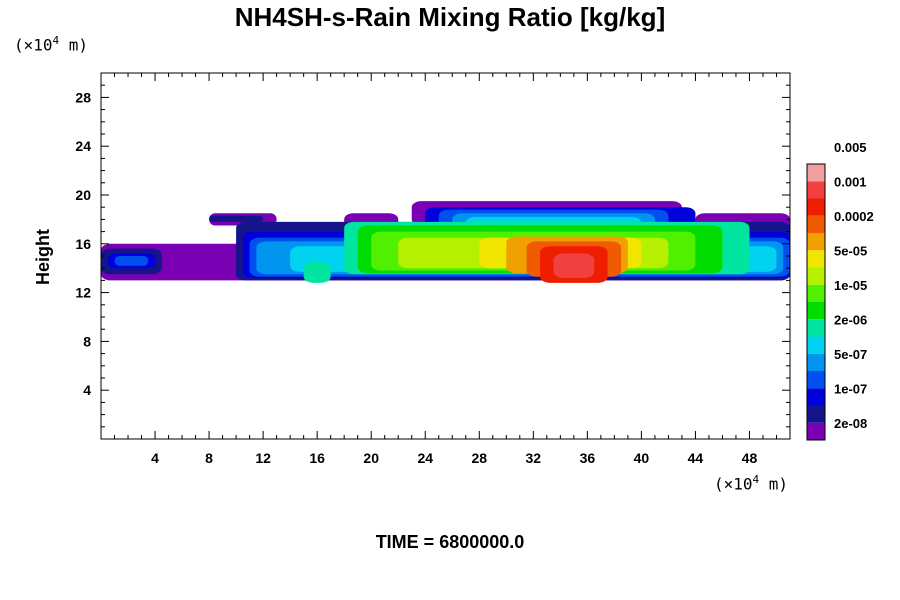  Describe the element at coordinates (588, 458) in the screenshot. I see `x-tick-label: 36` at that location.